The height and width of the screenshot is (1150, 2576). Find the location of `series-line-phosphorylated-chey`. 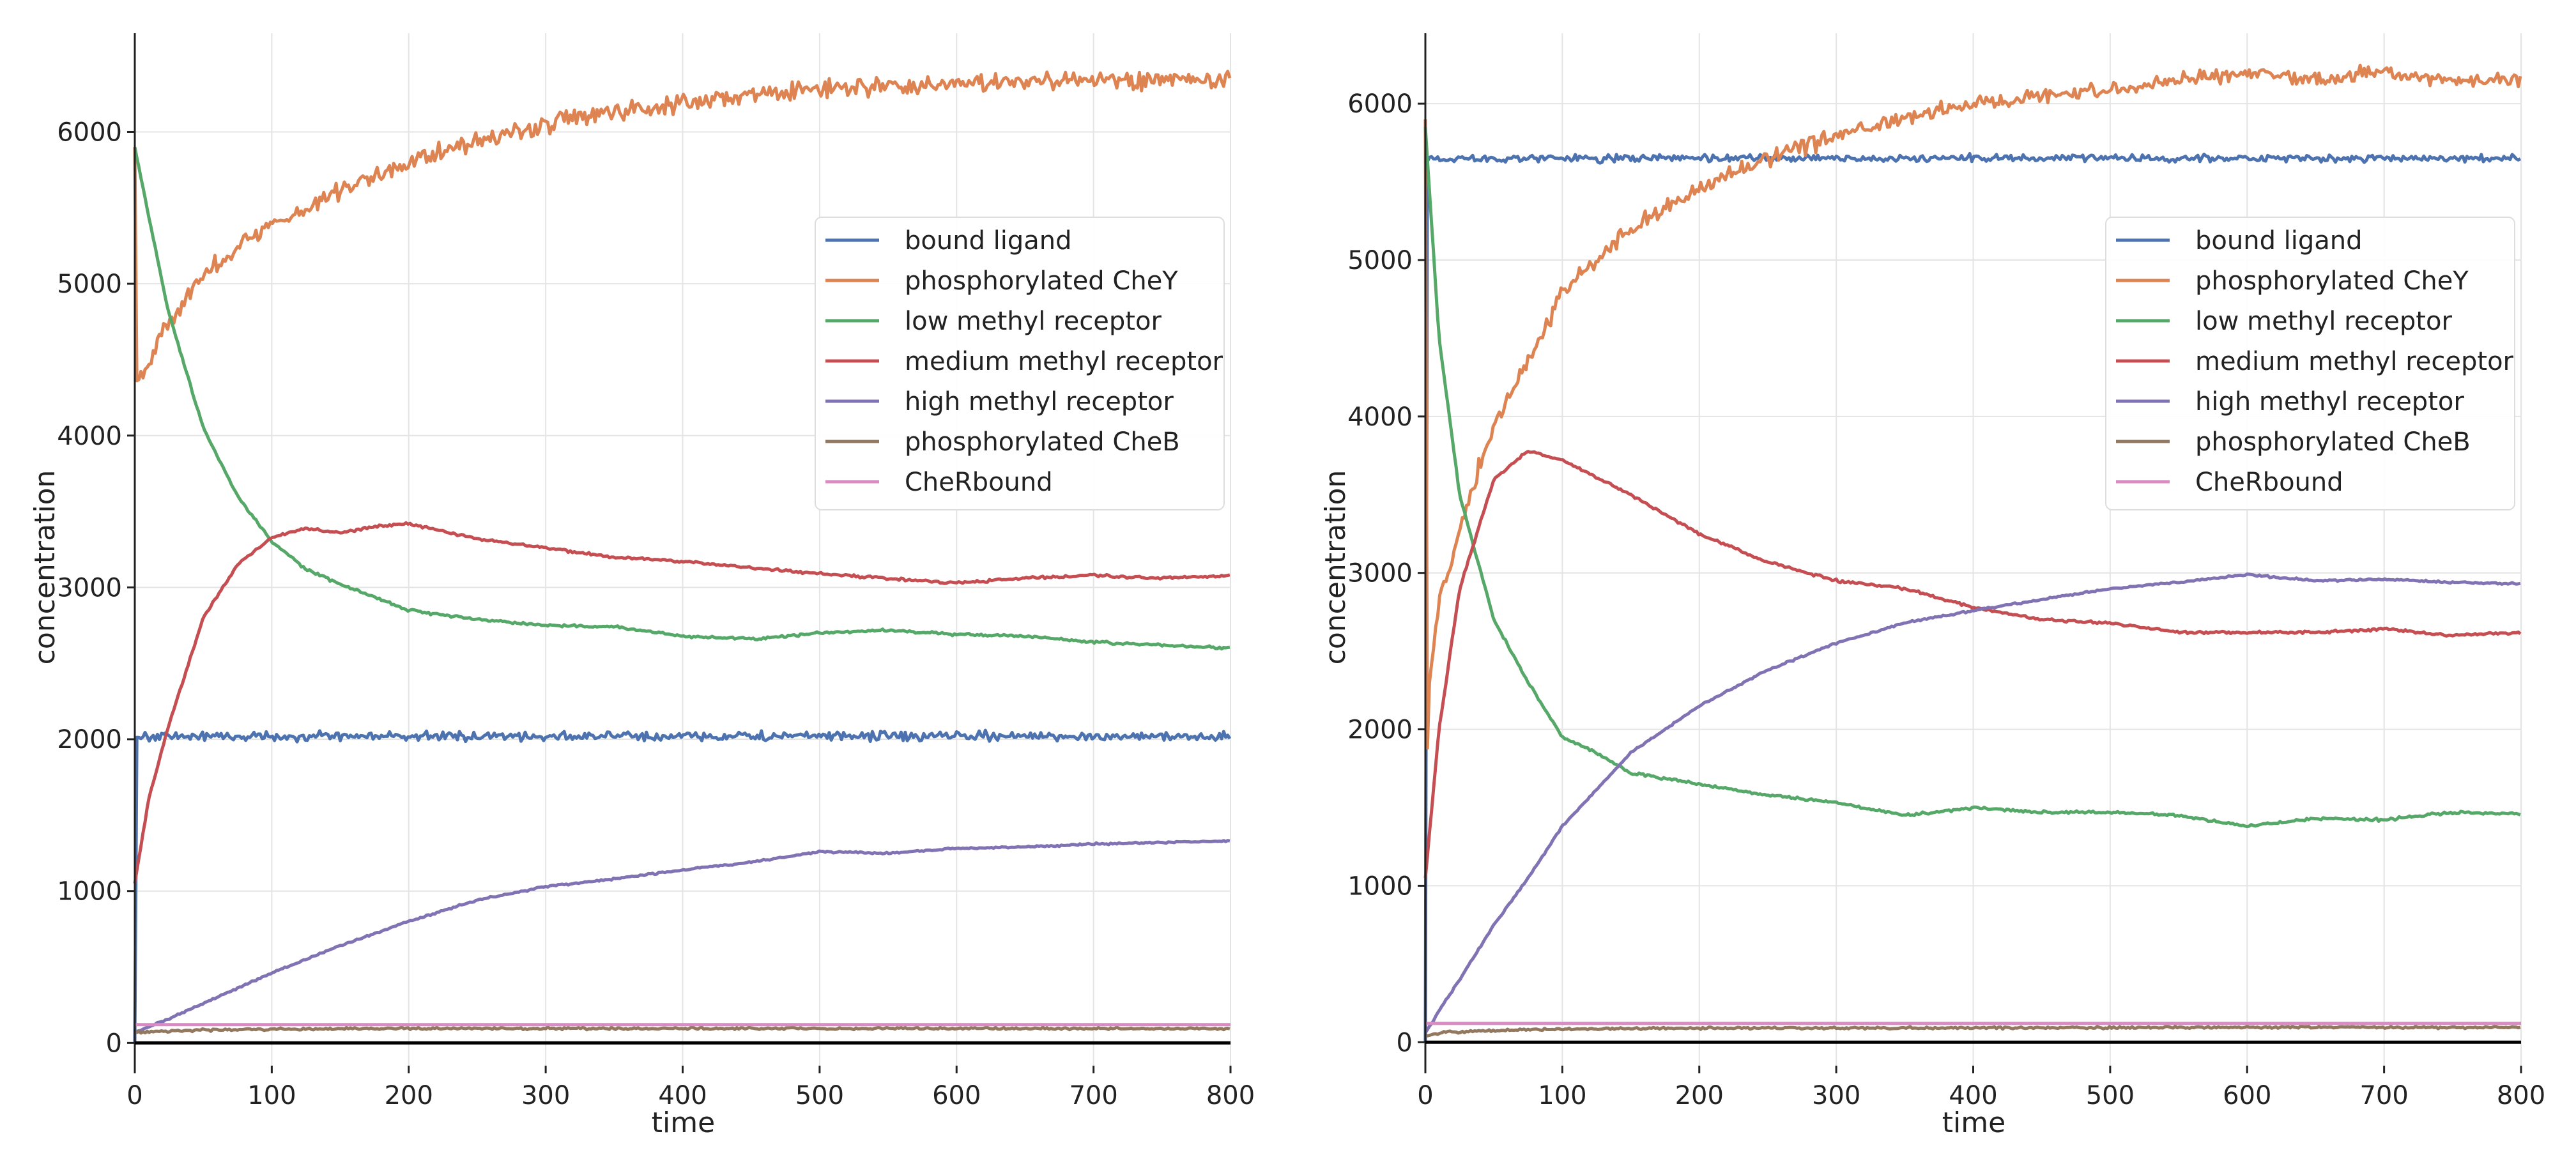

series-line-phosphorylated-chey is located at coordinates (682, 226).